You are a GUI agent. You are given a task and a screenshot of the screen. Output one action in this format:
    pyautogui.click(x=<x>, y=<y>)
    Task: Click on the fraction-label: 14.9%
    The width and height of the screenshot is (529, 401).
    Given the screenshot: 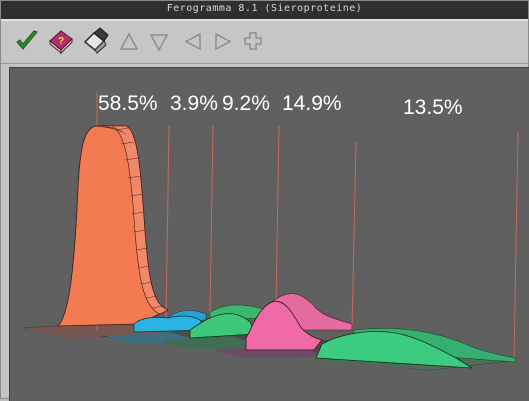 What is the action you would take?
    pyautogui.click(x=312, y=103)
    